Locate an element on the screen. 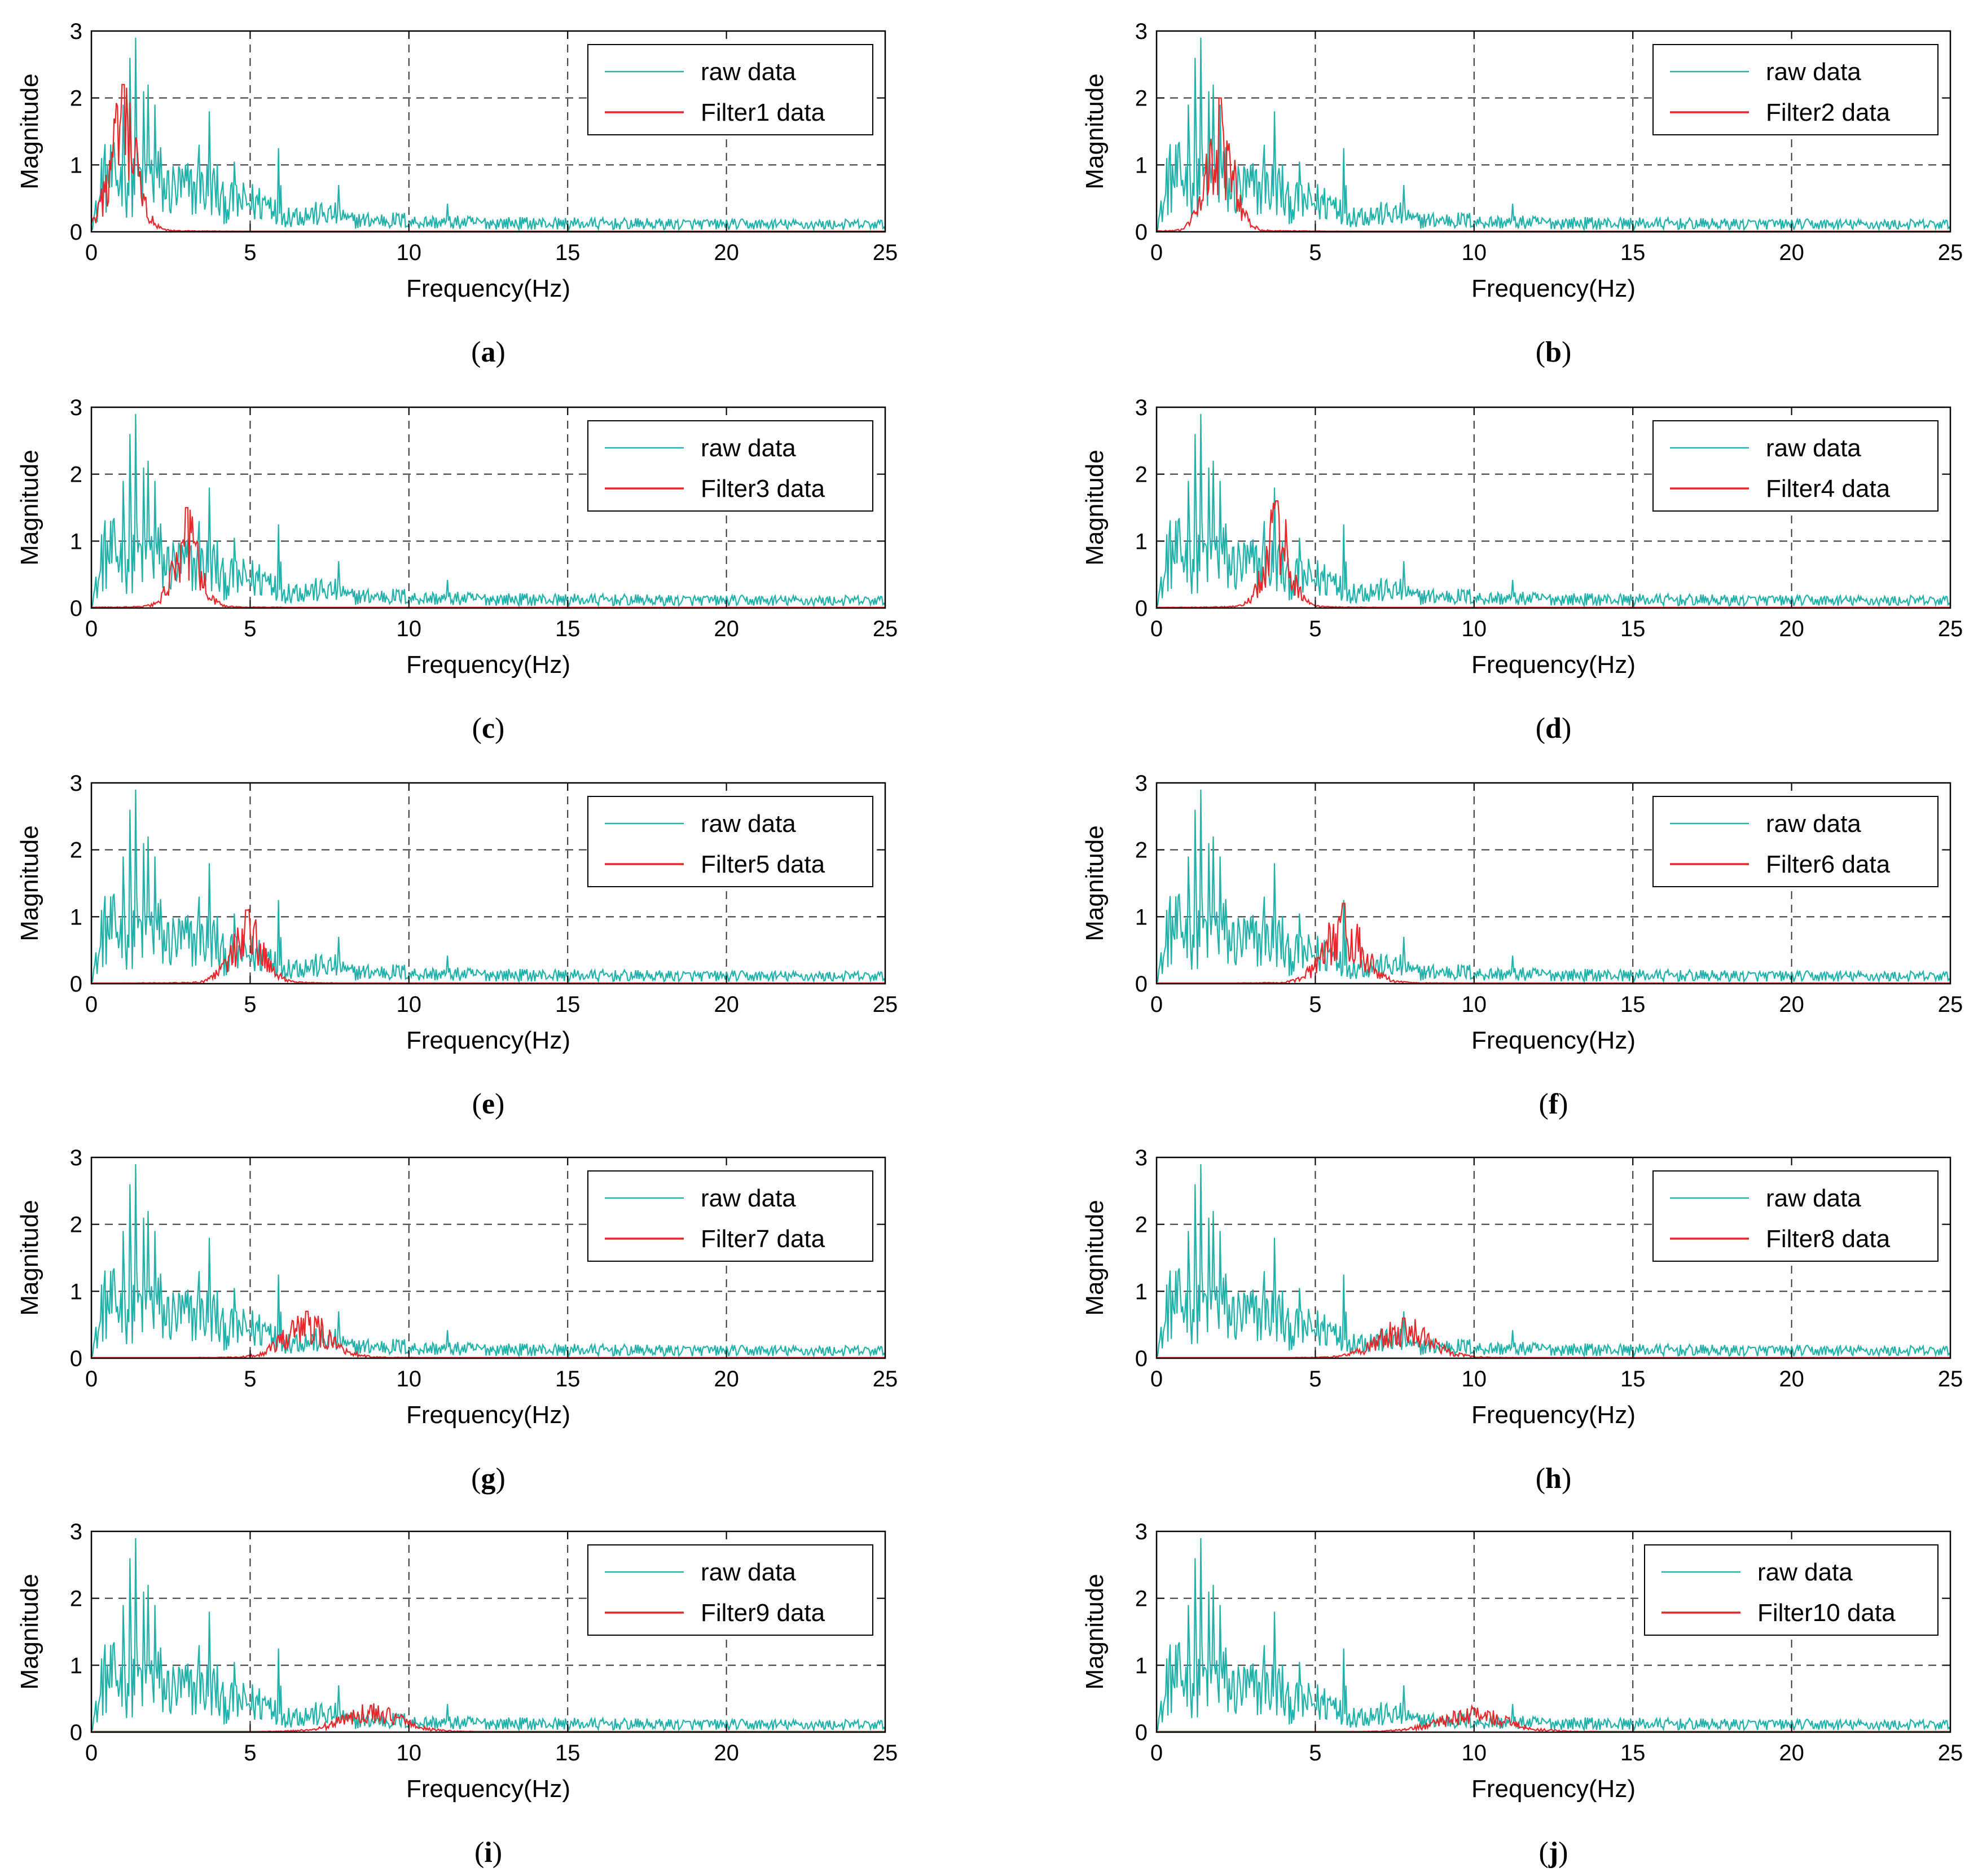 This screenshot has width=1978, height=1876. legend-entry-label: Filter10 data is located at coordinates (1826, 1613).